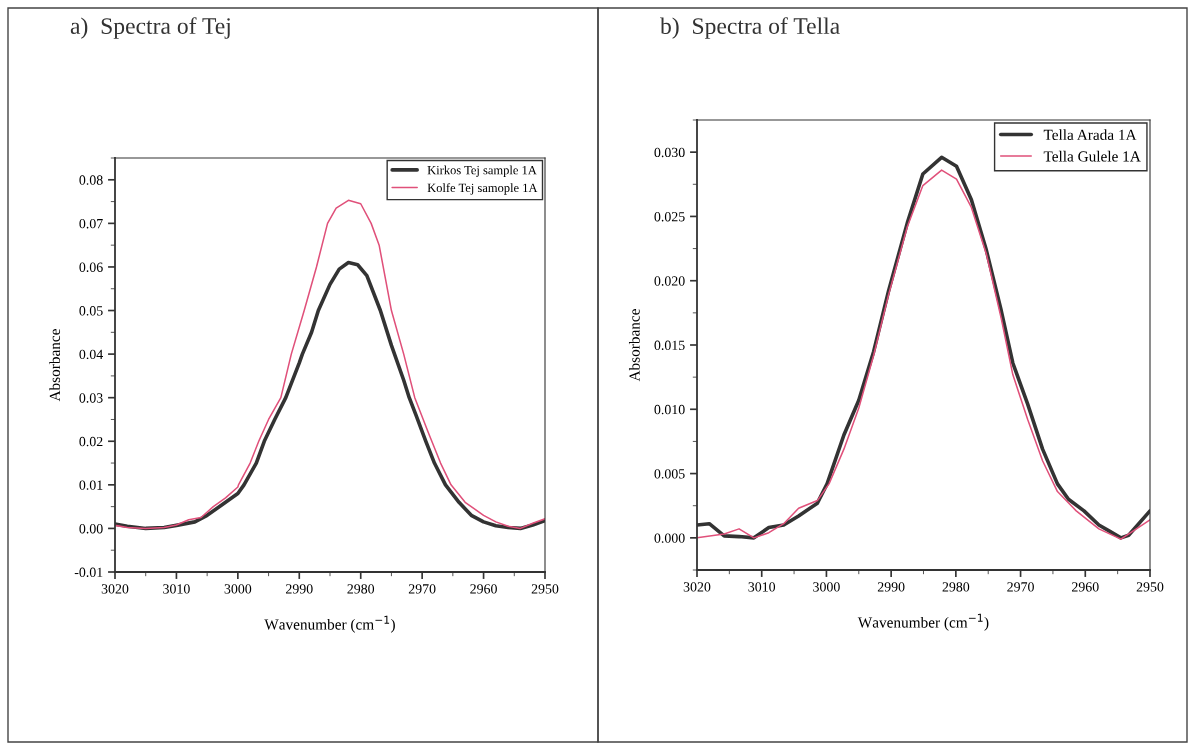 The image size is (1195, 750). I want to click on y-tick-label: 0.000, so click(669, 538).